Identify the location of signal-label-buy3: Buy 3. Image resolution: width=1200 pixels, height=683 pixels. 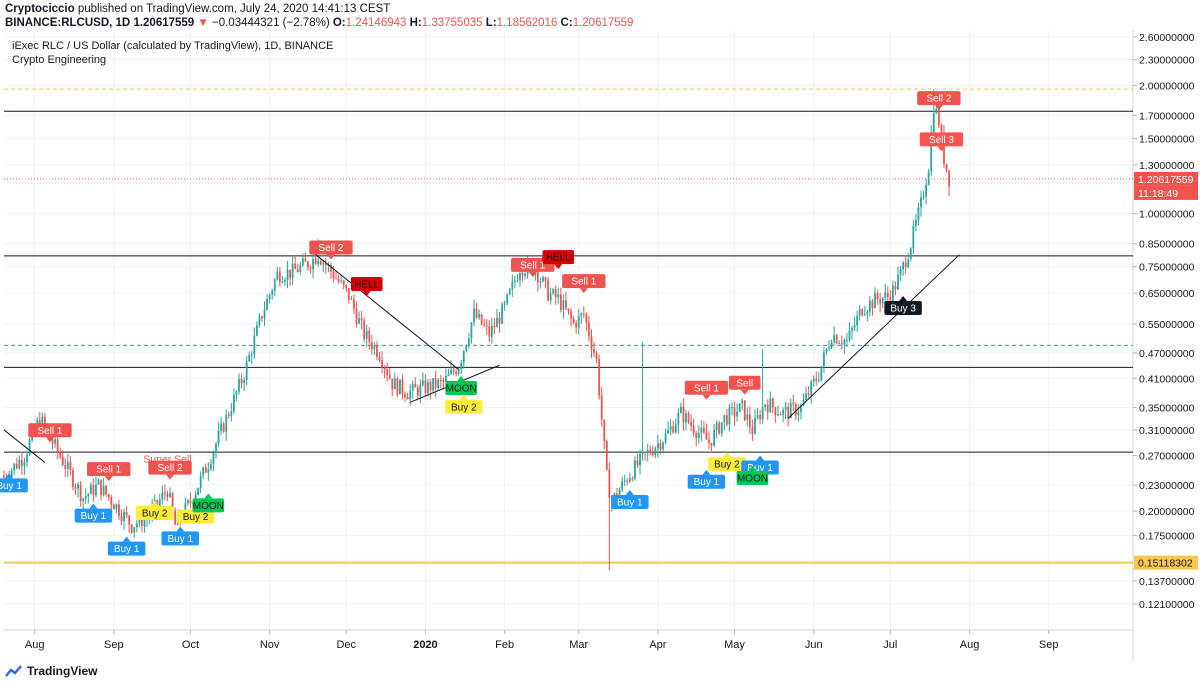
(903, 306).